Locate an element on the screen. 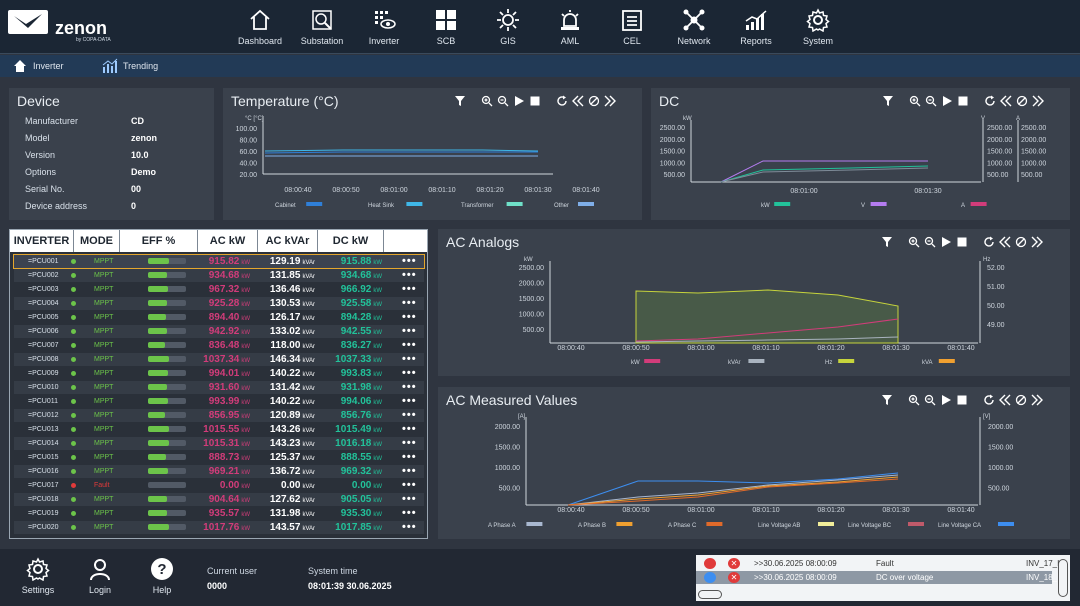 This screenshot has height=606, width=1080. col-dc-kw: DC kW is located at coordinates (351, 241).